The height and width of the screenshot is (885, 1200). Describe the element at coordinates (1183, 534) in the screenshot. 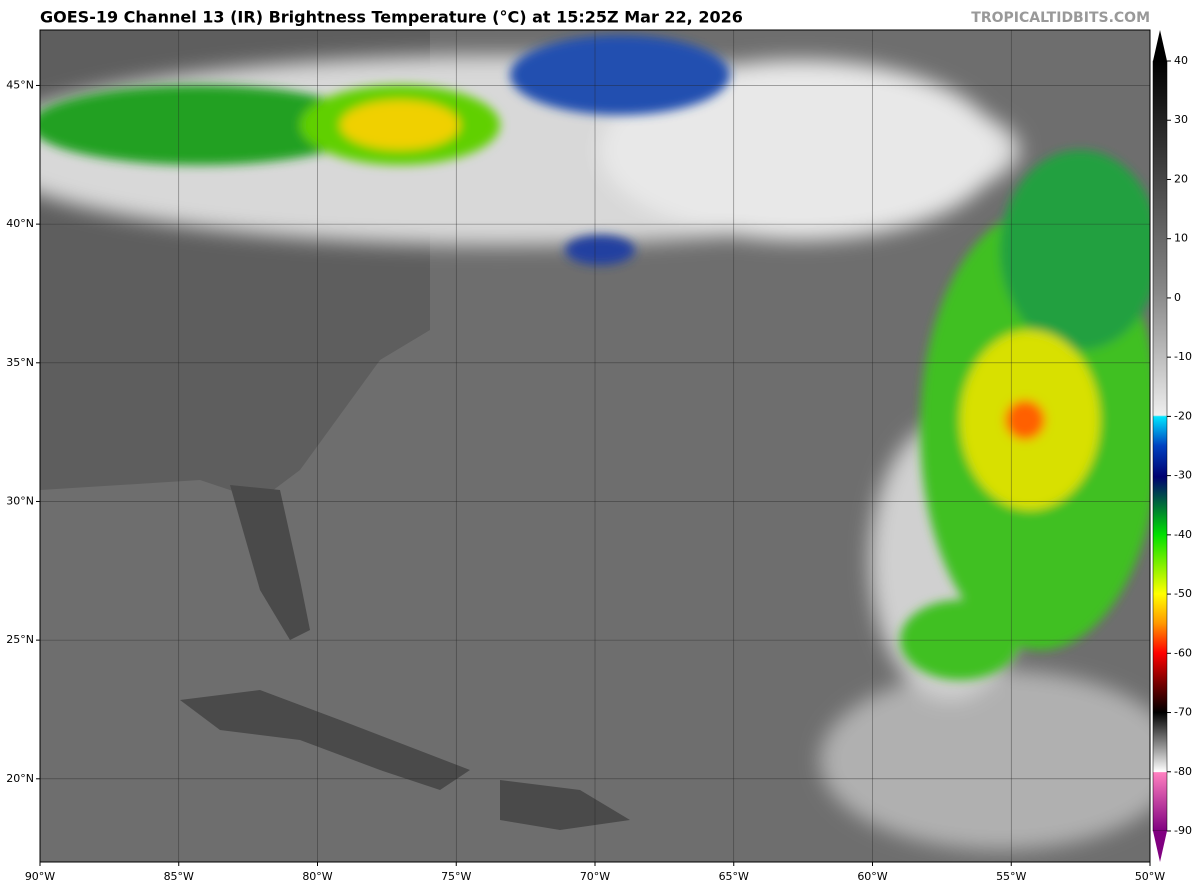

I see `colorbar-tick-label: -40` at that location.